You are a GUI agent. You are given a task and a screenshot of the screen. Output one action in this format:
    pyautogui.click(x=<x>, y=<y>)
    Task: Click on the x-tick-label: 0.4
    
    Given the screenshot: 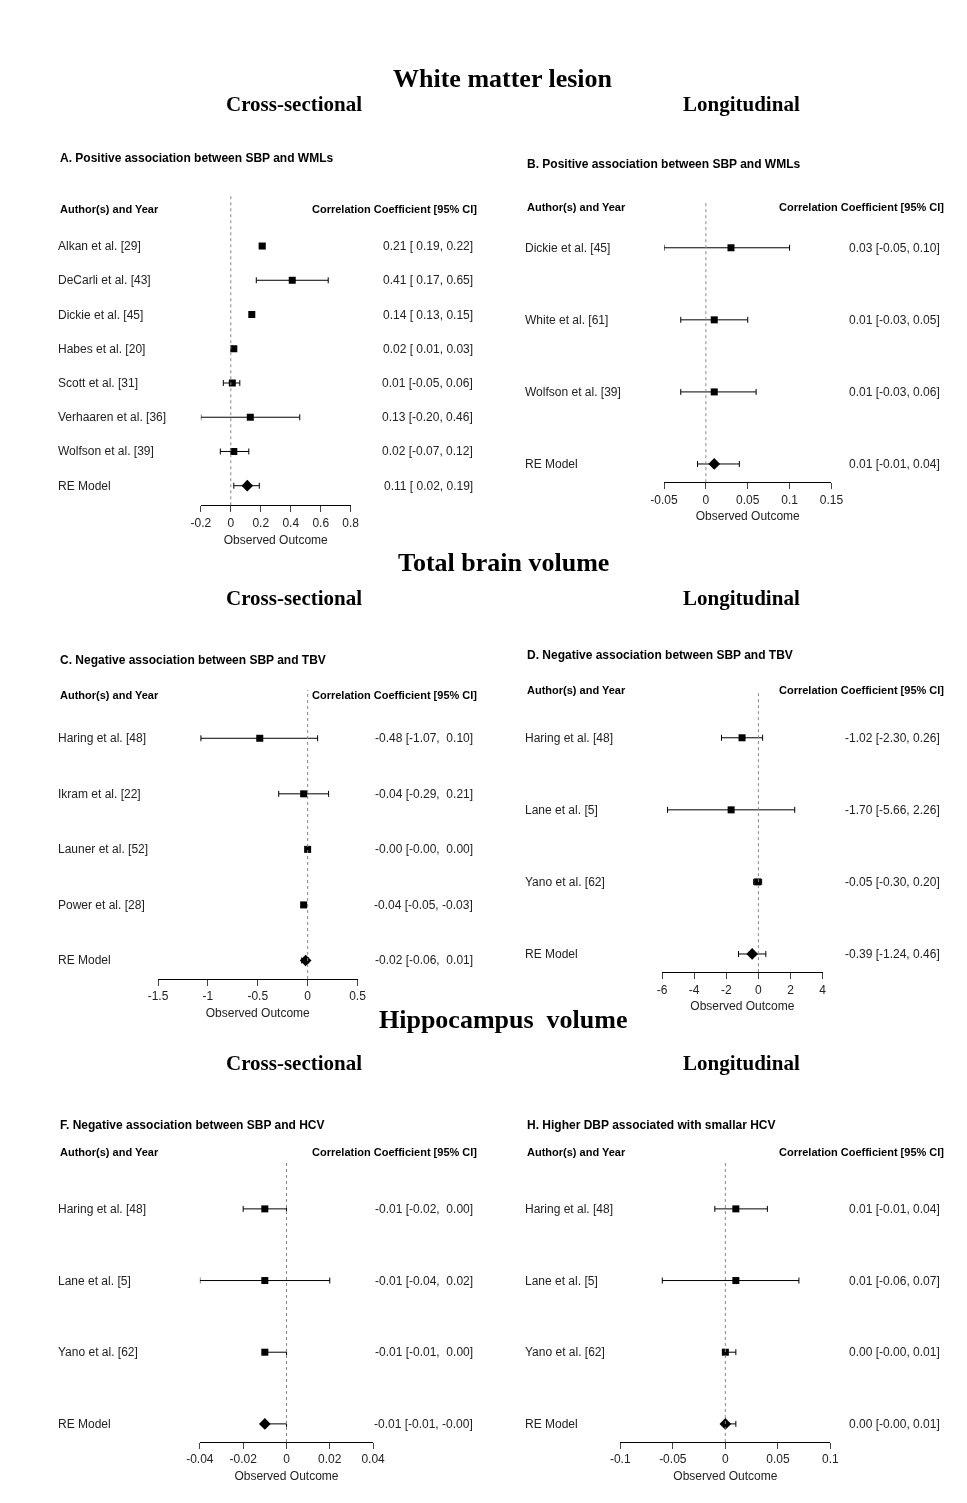 What is the action you would take?
    pyautogui.click(x=291, y=522)
    